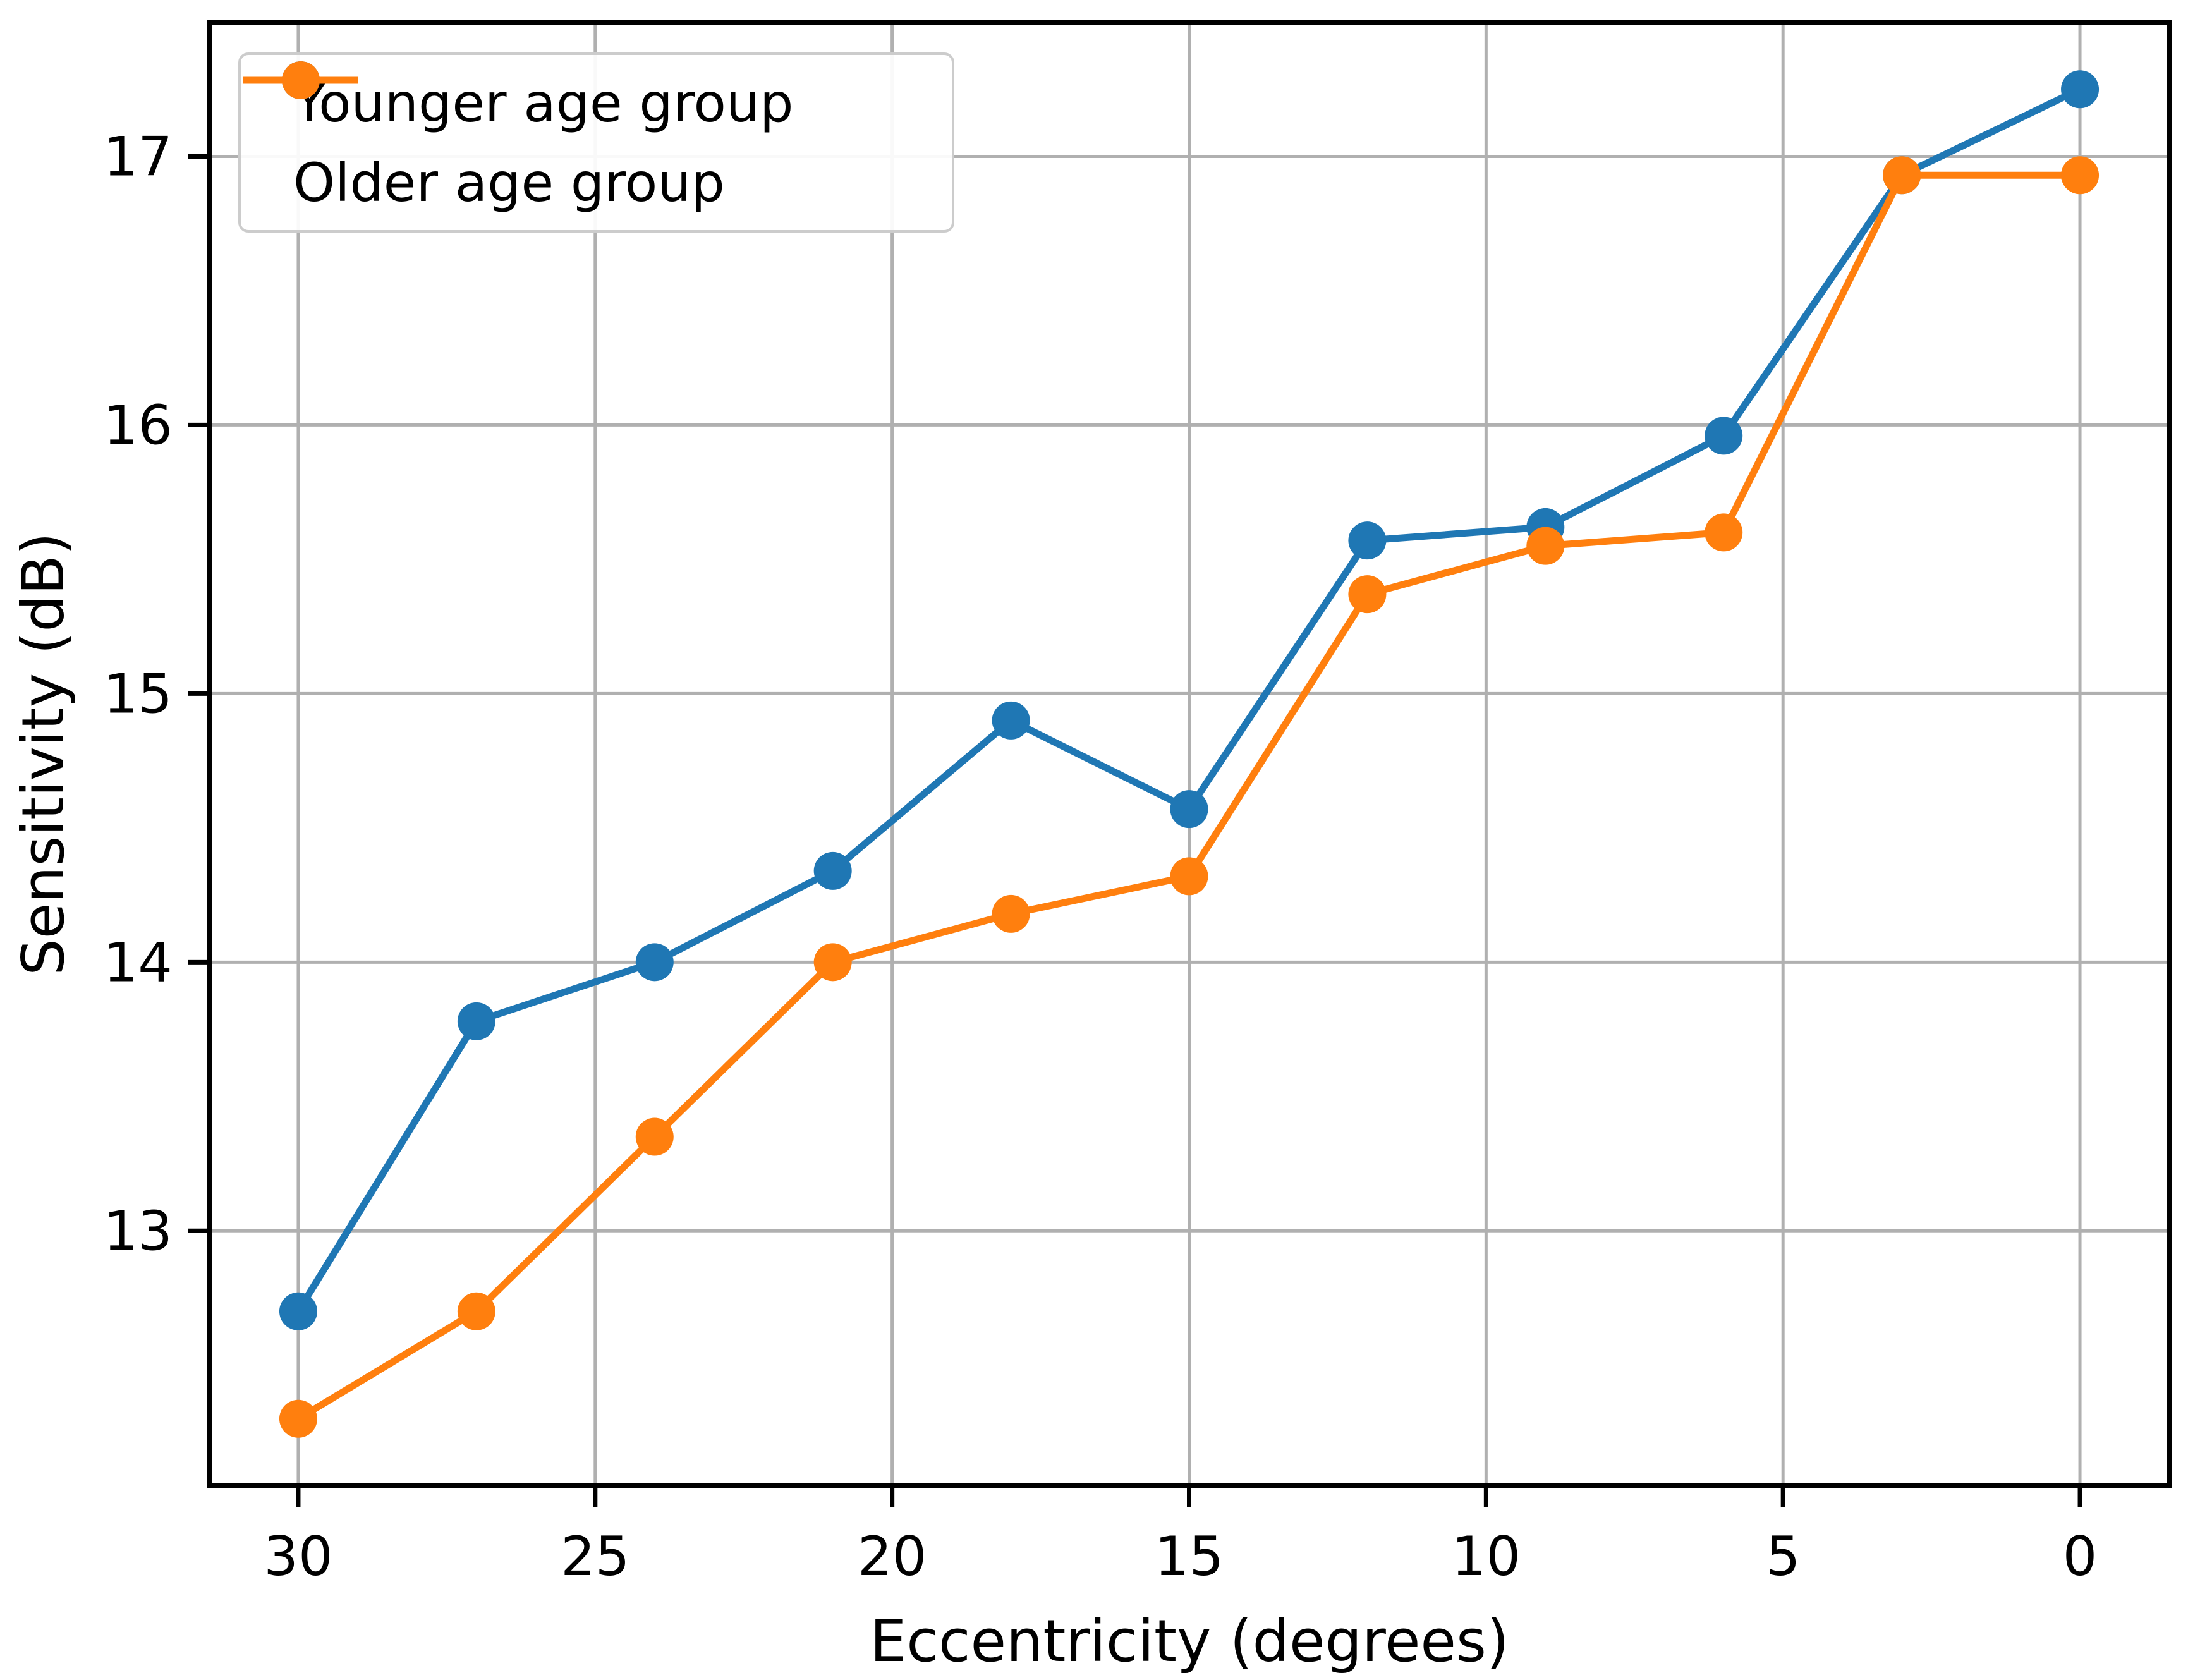  What do you see at coordinates (544, 103) in the screenshot?
I see `legend-label-younger: Younger age group` at bounding box center [544, 103].